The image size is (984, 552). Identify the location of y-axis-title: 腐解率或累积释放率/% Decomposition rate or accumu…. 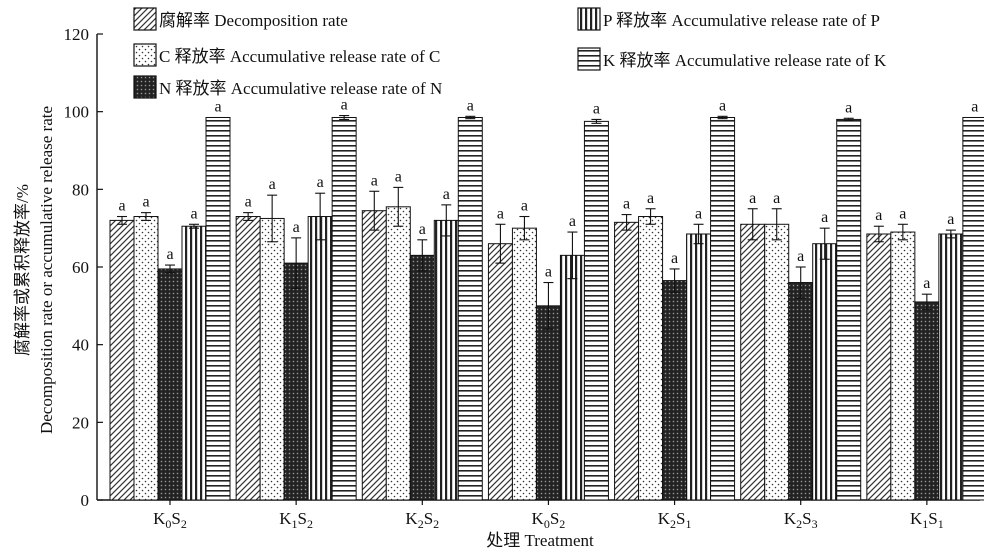
(34, 270).